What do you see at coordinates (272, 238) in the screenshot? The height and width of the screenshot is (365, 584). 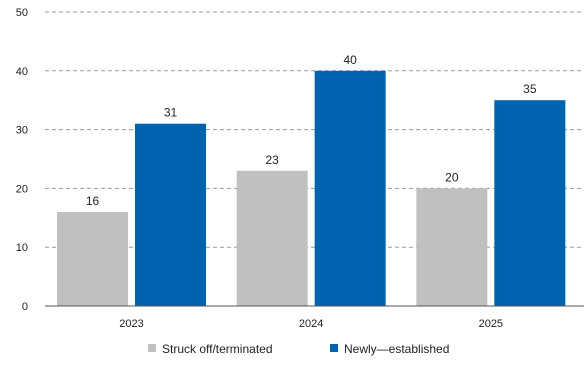 I see `bar-struck-off-2024` at bounding box center [272, 238].